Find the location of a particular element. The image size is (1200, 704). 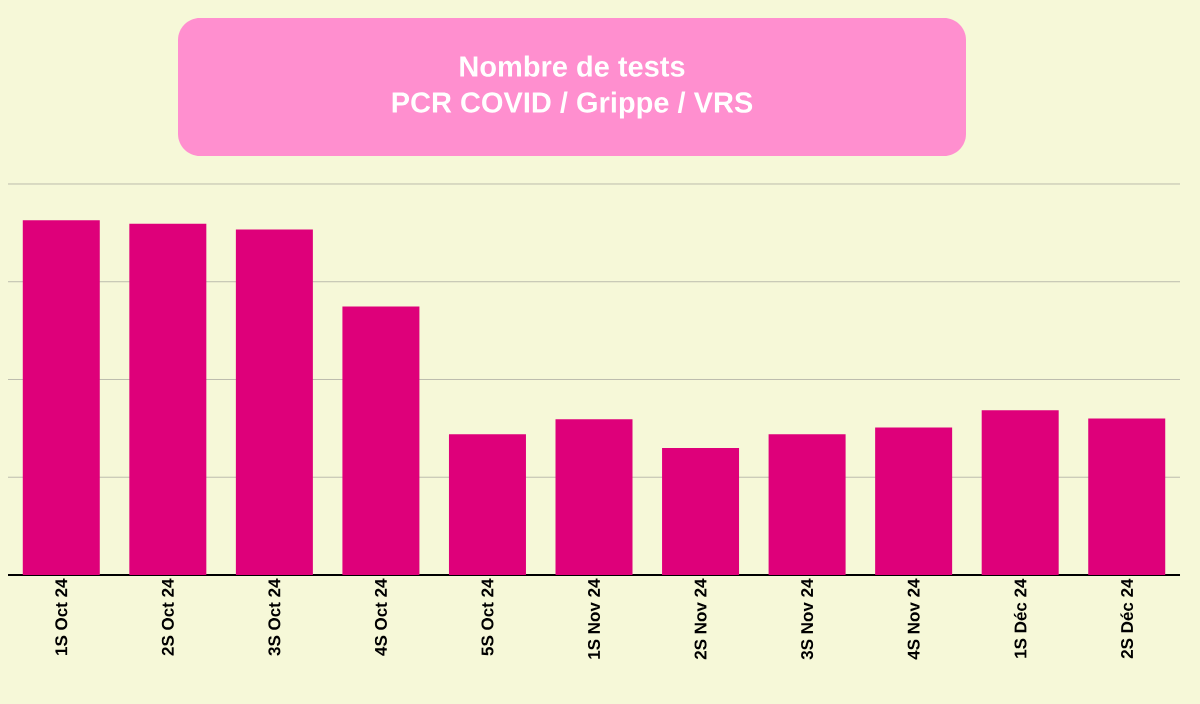

x-tick-label: 2S Déc 24 is located at coordinates (1127, 618).